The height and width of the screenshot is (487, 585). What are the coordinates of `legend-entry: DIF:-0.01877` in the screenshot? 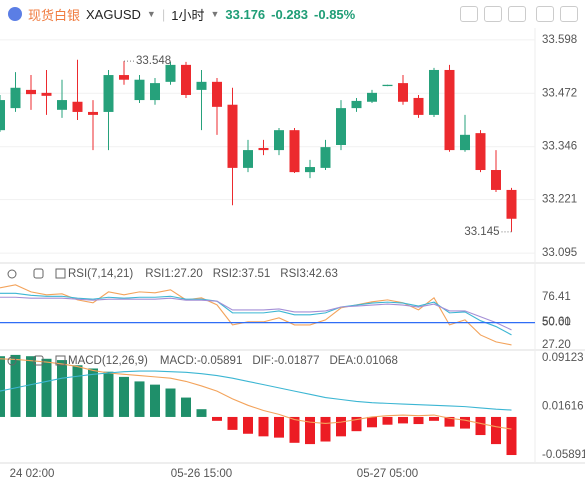 It's located at (285, 361).